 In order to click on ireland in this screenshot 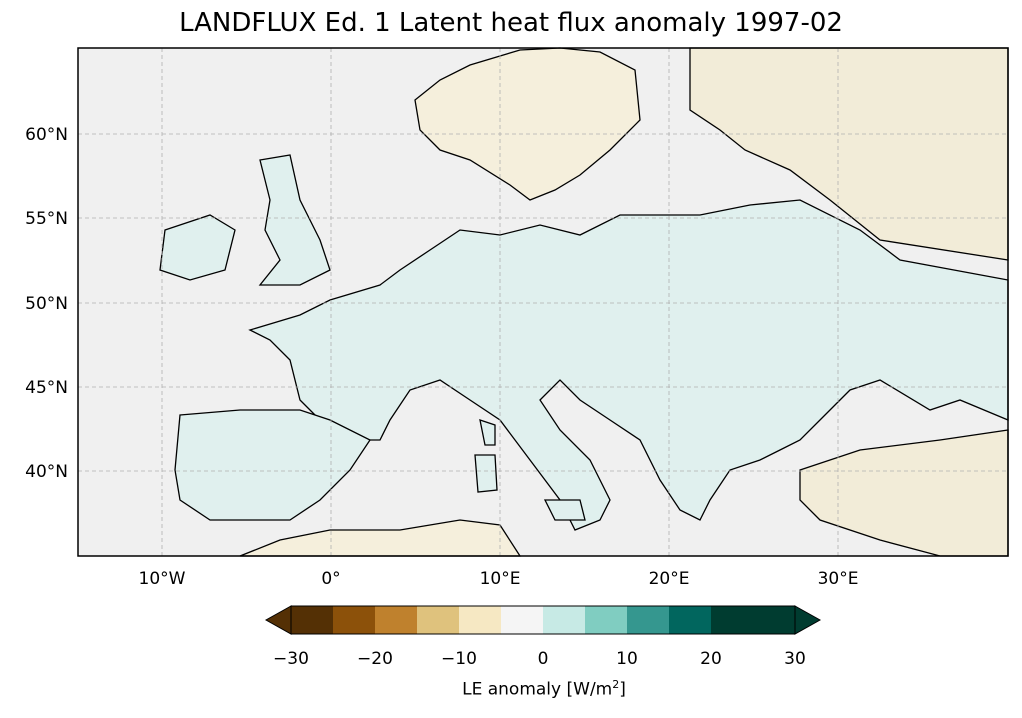, I will do `click(197, 247)`.